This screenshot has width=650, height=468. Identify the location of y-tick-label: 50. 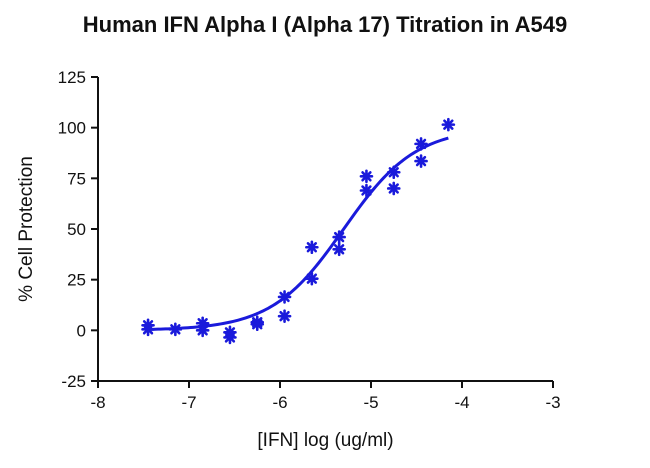
(76, 229).